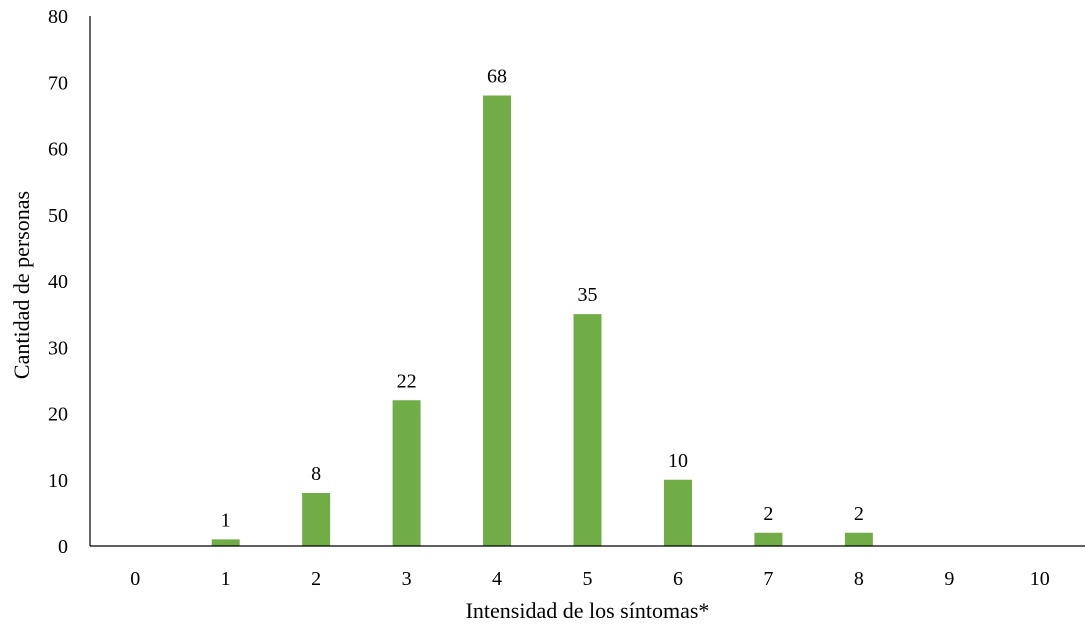 Image resolution: width=1086 pixels, height=626 pixels. I want to click on x-tick-label: 0, so click(135, 579).